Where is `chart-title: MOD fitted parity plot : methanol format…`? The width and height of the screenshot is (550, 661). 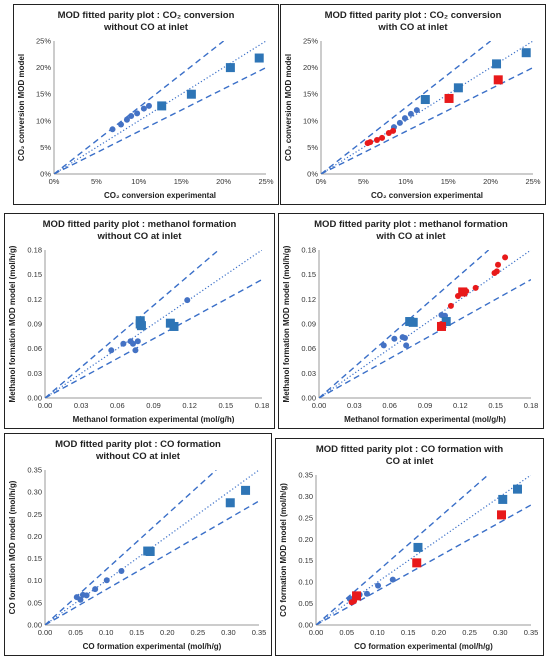 chart-title: MOD fitted parity plot : methanol format… is located at coordinates (139, 230).